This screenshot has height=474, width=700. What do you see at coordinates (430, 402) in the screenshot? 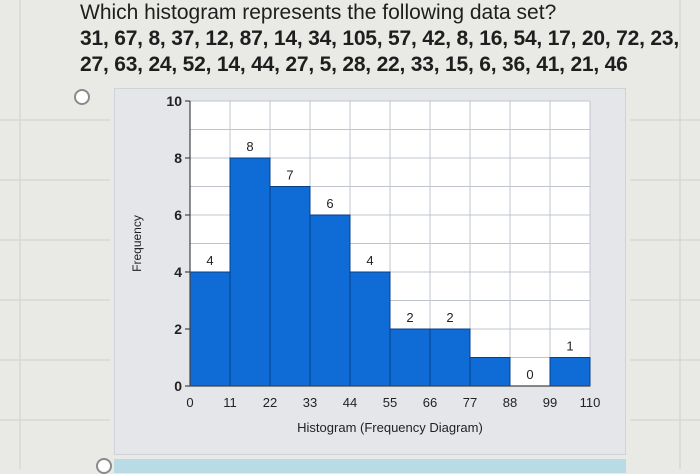
I see `x-tick-label: 66` at bounding box center [430, 402].